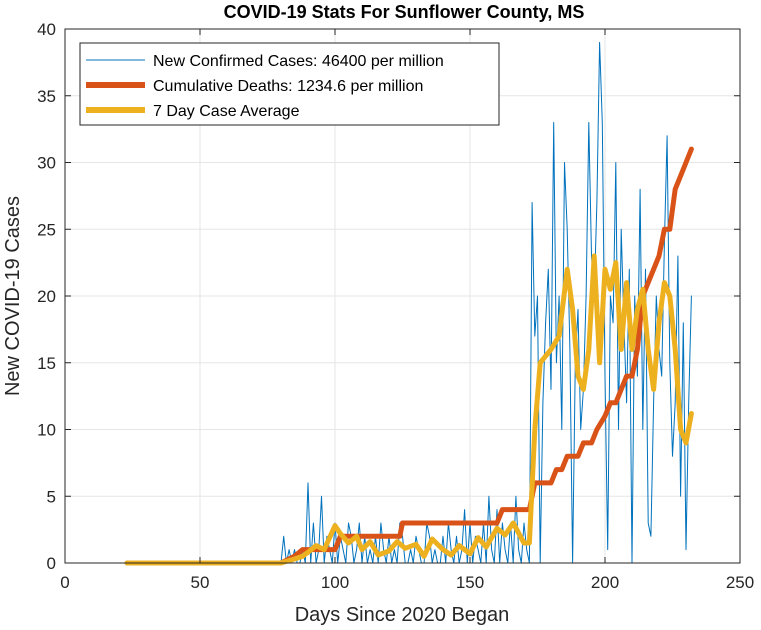 The image size is (761, 630). Describe the element at coordinates (51, 563) in the screenshot. I see `y-tick-label: 0` at that location.